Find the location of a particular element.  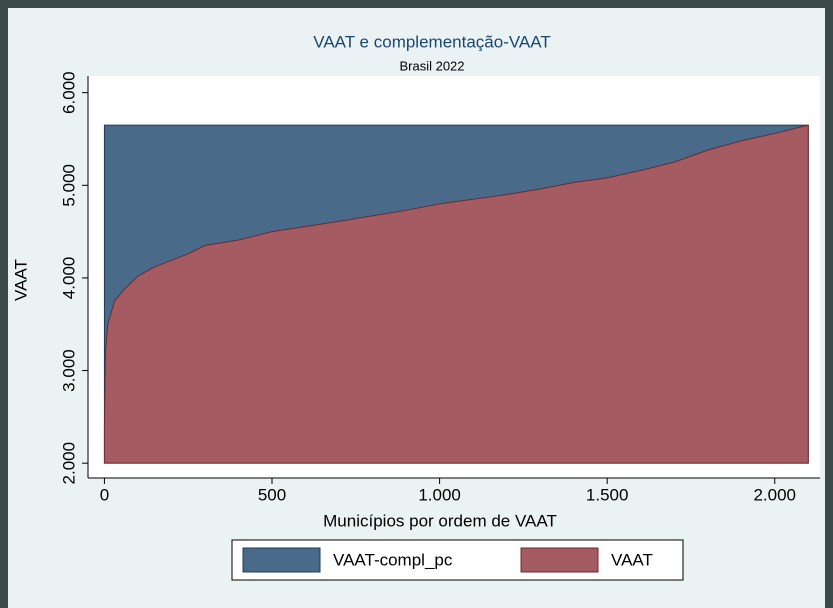

x-tick-label: 1.500 is located at coordinates (607, 494).